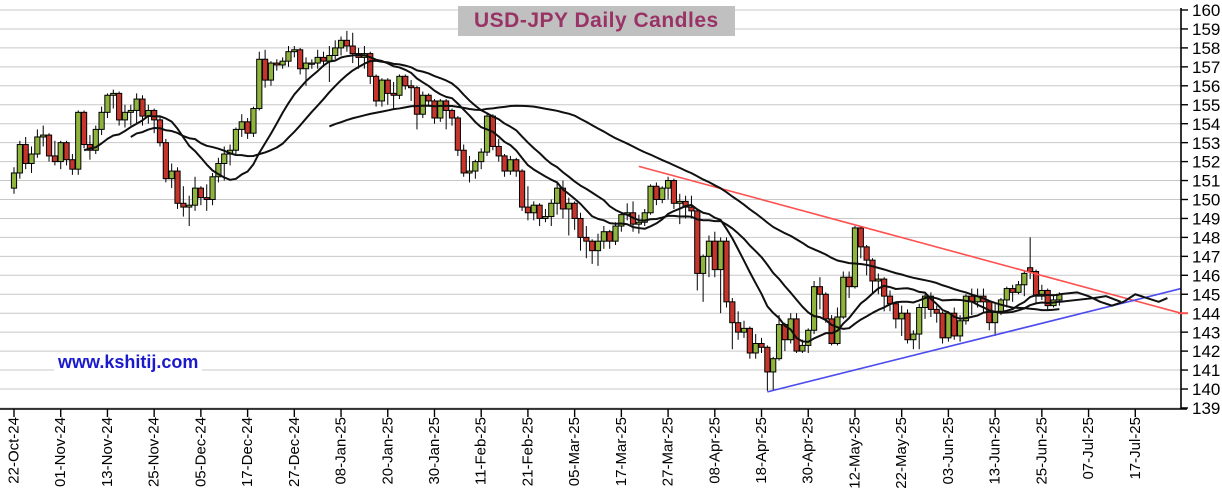 The width and height of the screenshot is (1222, 504). Describe the element at coordinates (128, 362) in the screenshot. I see `watermark: www.kshitij.com` at that location.